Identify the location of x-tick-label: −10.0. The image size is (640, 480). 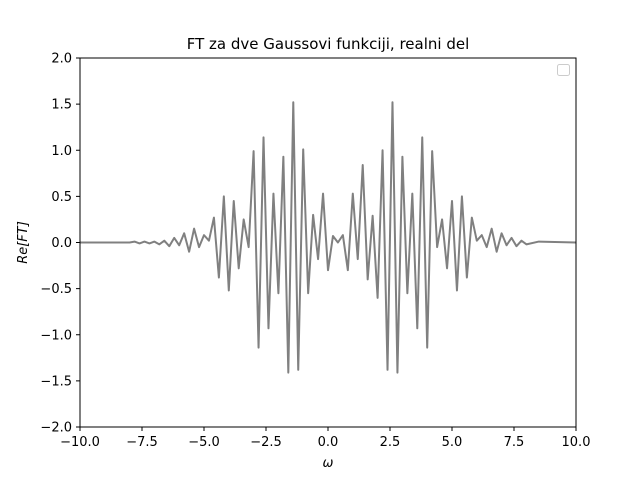
(80, 442).